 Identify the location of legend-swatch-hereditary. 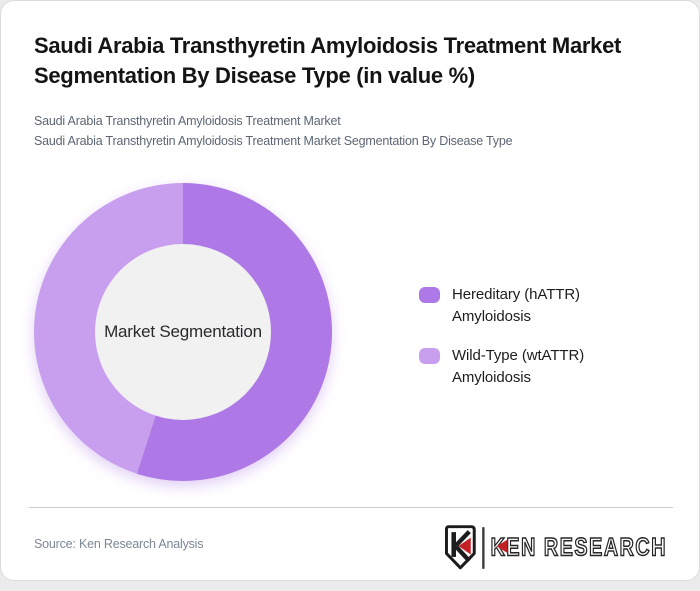
(429, 295).